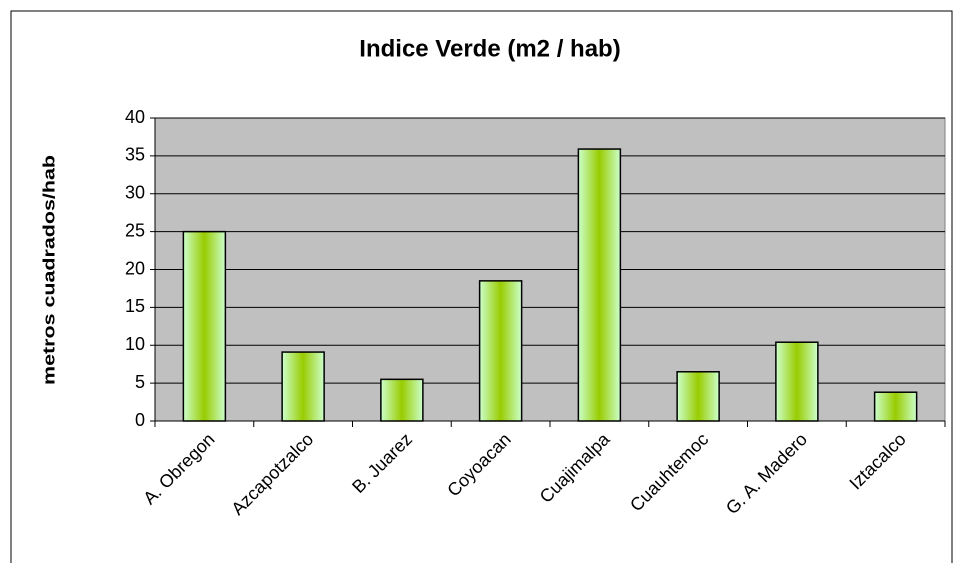 This screenshot has height=563, width=954. Describe the element at coordinates (489, 48) in the screenshot. I see `chart-title: Indice Verde (m2 / hab)` at that location.